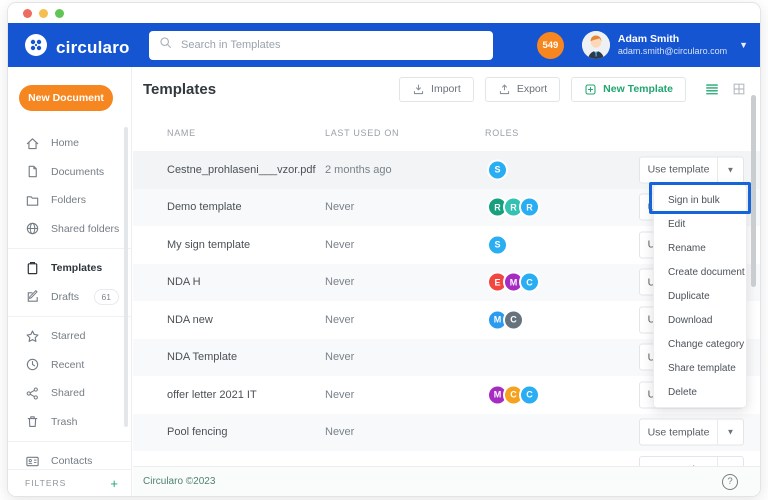 Image resolution: width=768 pixels, height=500 pixels. Describe the element at coordinates (700, 320) in the screenshot. I see `menu-item-download: Download` at that location.